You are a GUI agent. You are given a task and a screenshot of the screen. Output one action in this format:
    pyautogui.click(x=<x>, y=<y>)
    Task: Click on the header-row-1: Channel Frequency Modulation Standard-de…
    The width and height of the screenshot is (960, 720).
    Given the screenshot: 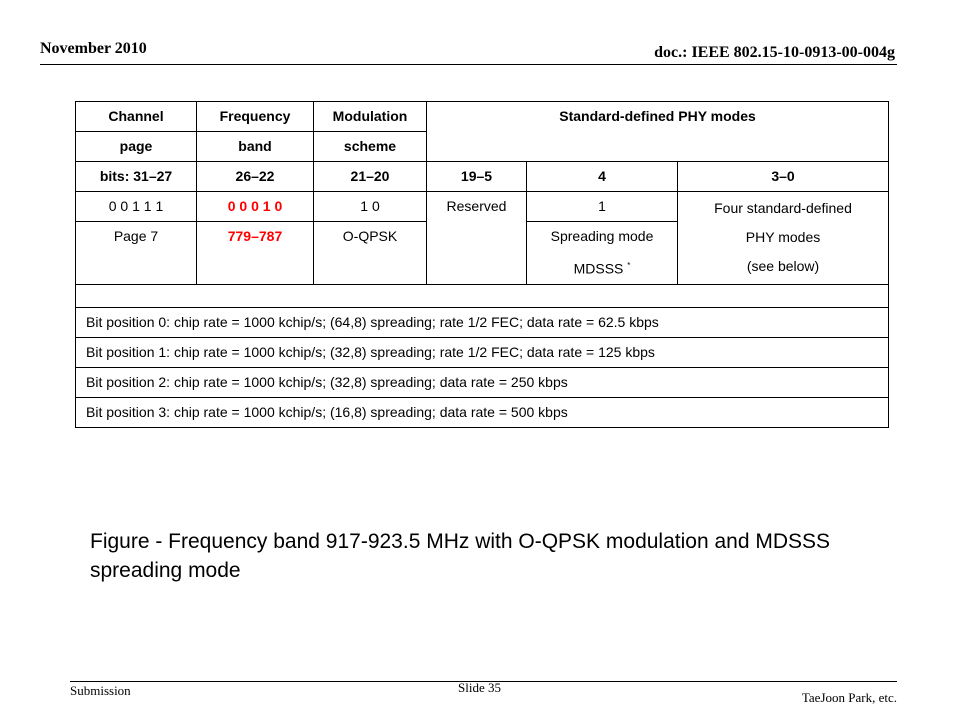 What is the action you would take?
    pyautogui.click(x=482, y=131)
    